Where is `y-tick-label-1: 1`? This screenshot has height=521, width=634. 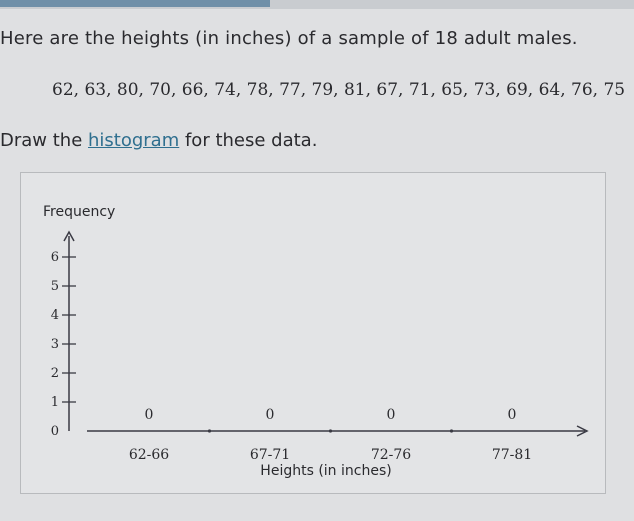
y-tick-label-1: 1 is located at coordinates (55, 402).